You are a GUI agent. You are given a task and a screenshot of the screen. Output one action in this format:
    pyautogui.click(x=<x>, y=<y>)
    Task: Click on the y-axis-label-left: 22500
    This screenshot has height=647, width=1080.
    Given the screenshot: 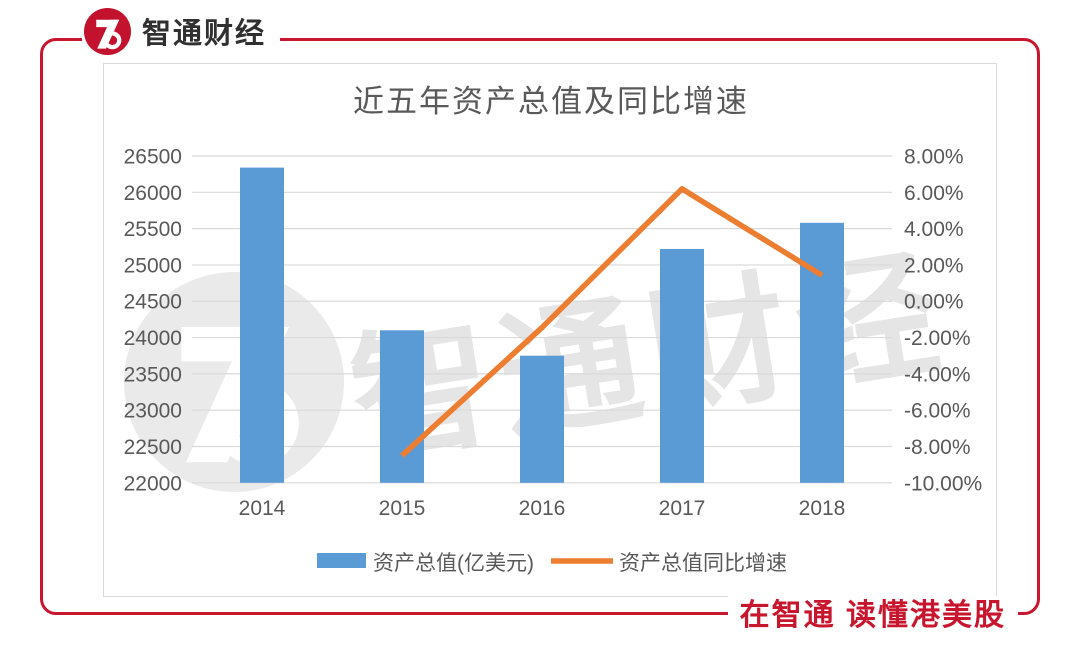 What is the action you would take?
    pyautogui.click(x=153, y=447)
    